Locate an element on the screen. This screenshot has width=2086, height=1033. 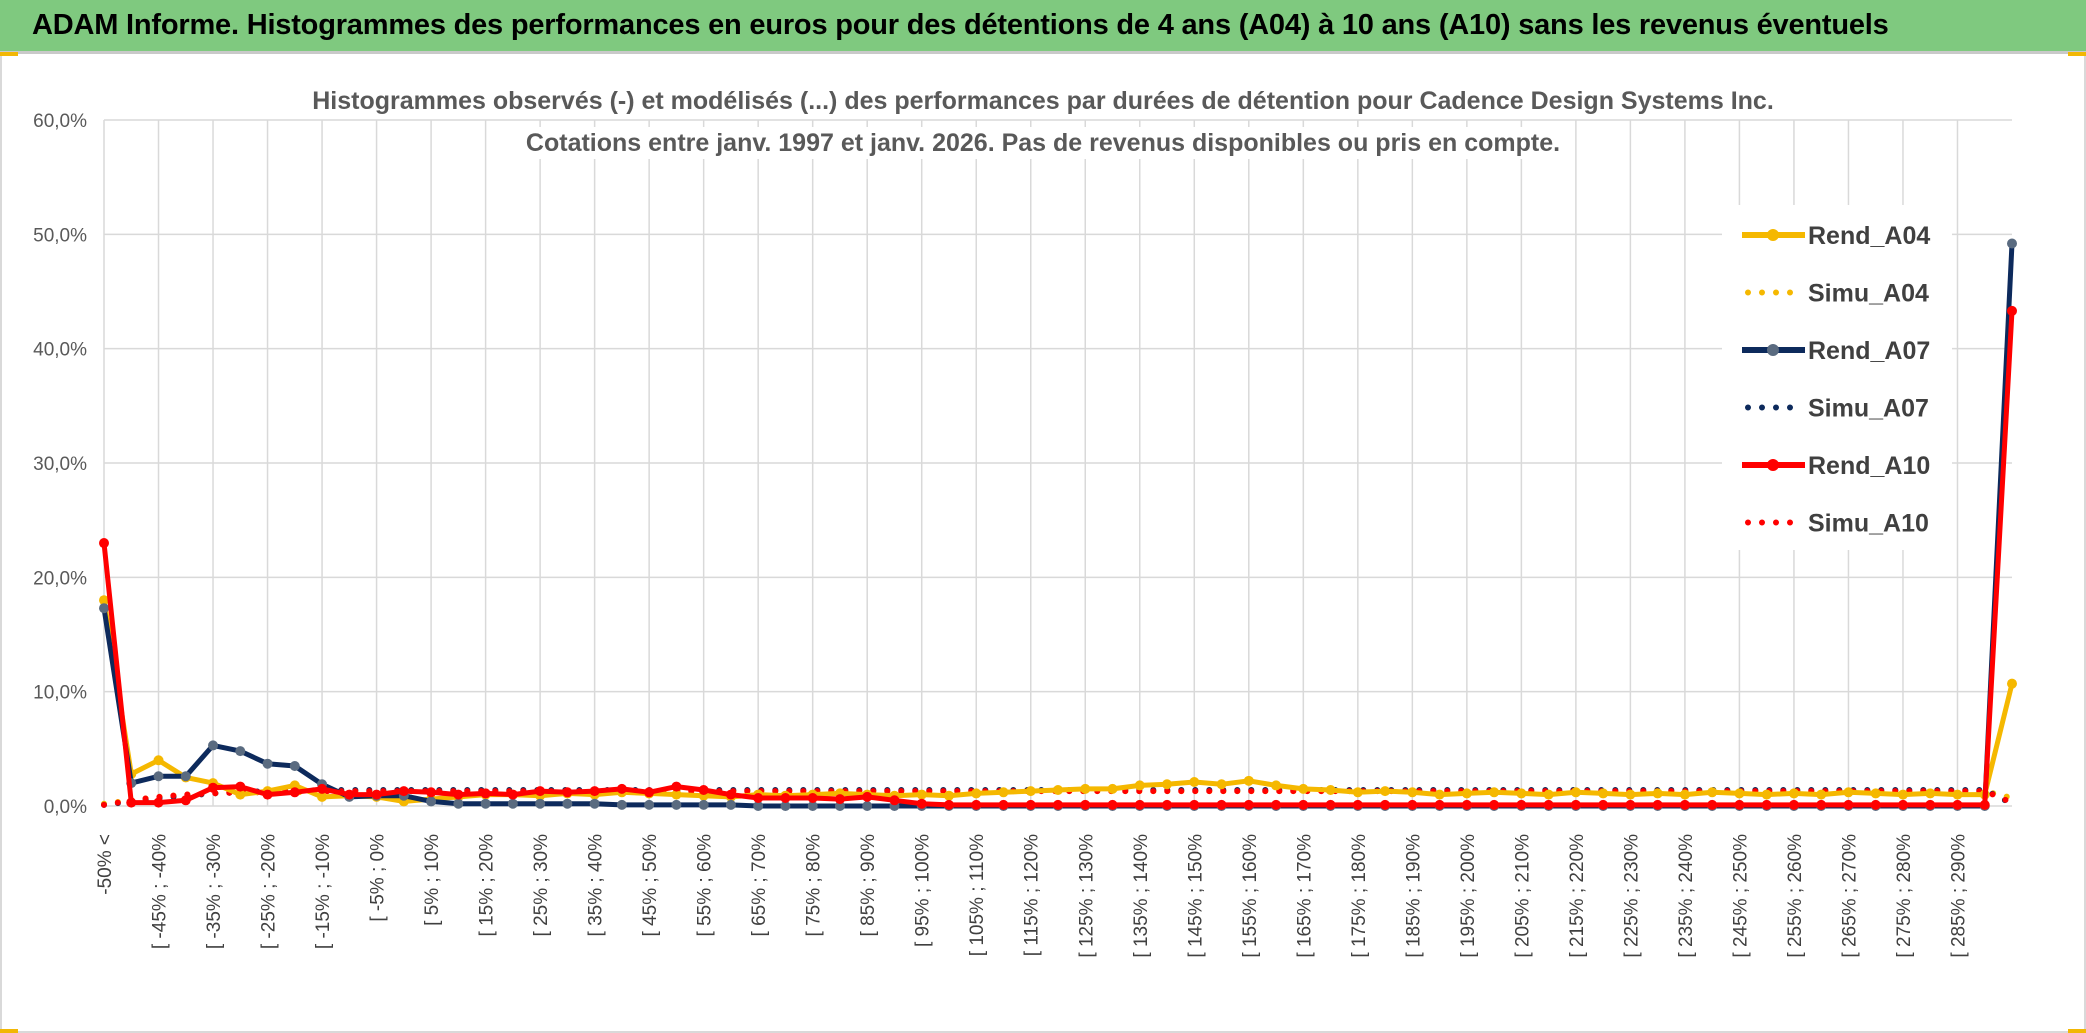
legend-item-rend-a07: Rend_A07 is located at coordinates (1836, 351).